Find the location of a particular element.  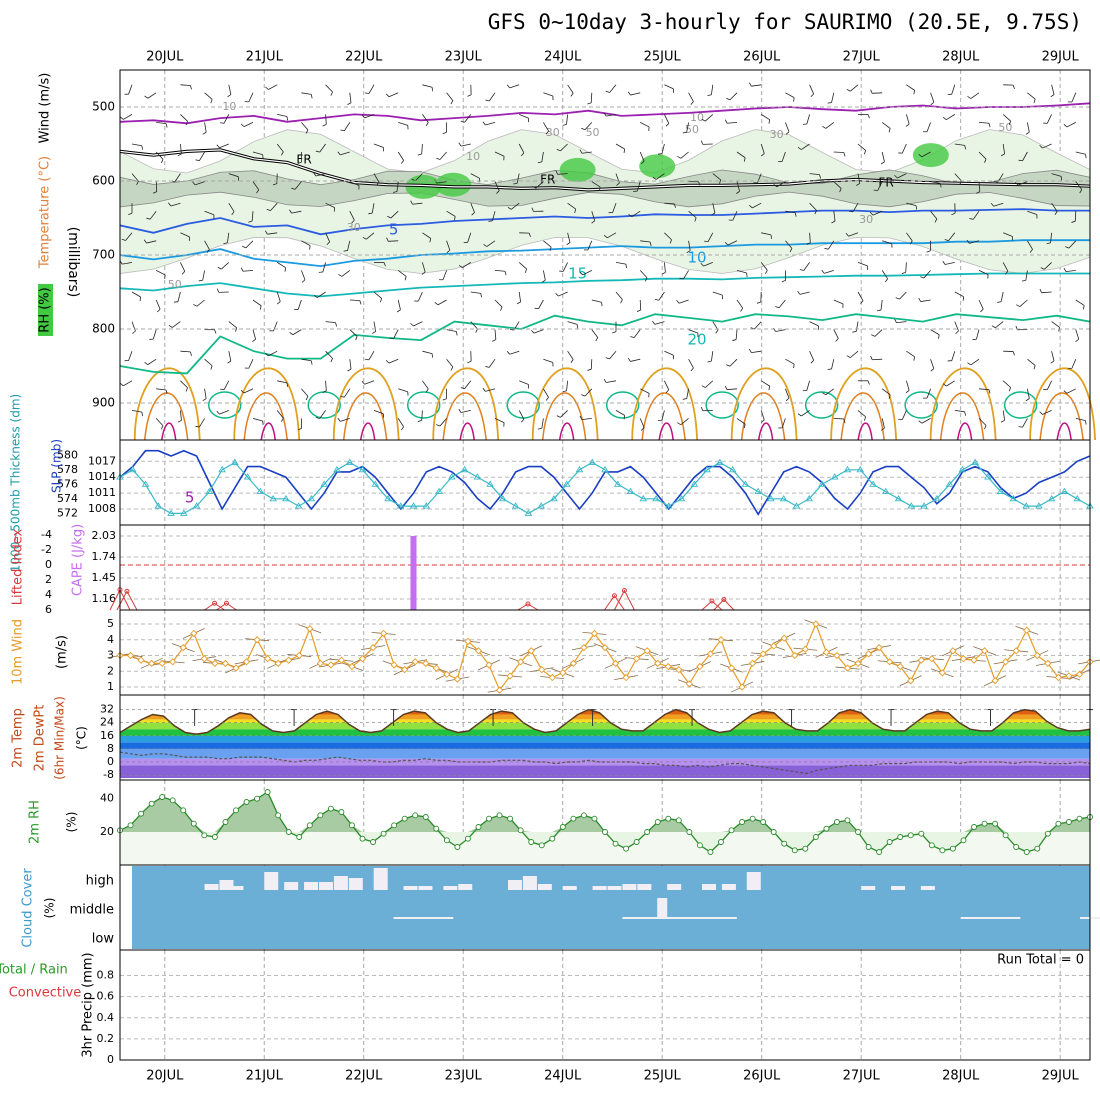

axis-label-lifted-index: Lifted Index is located at coordinates (18, 566).